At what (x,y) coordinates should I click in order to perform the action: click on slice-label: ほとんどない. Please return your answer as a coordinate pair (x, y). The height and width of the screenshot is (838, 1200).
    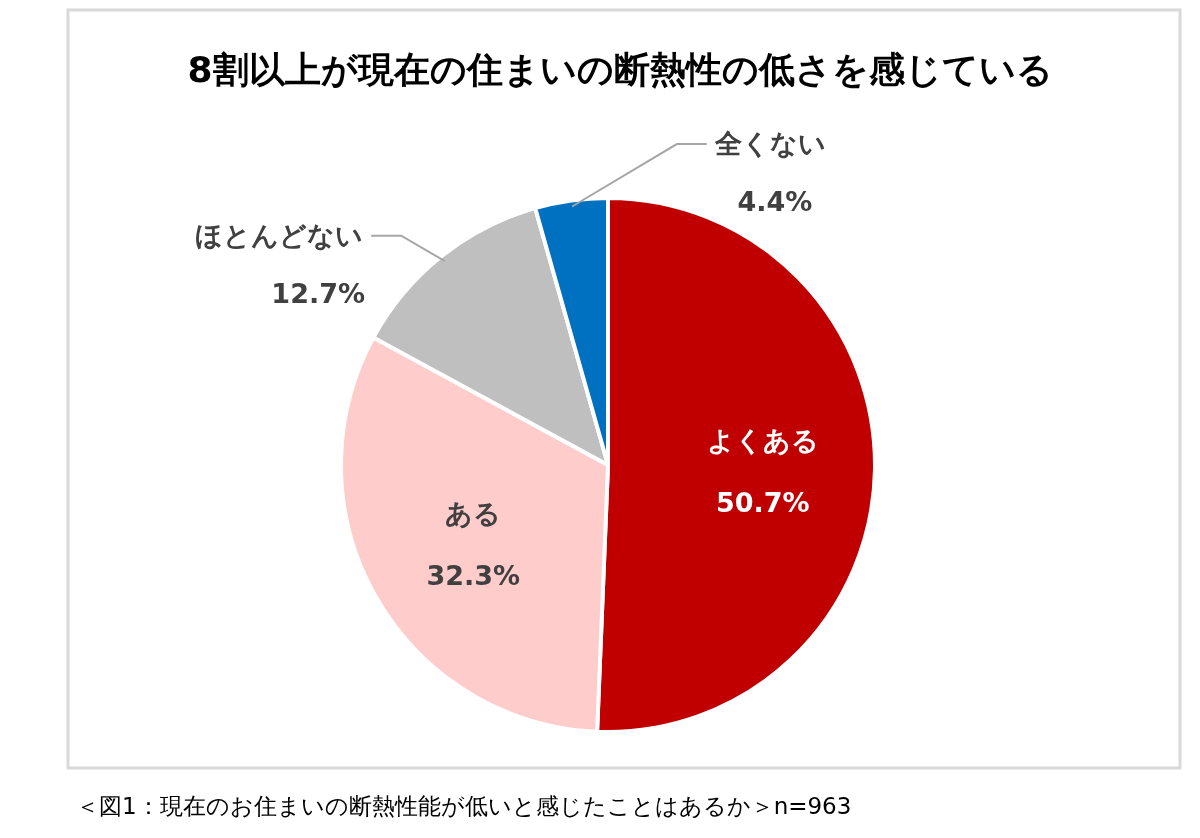
    Looking at the image, I should click on (279, 235).